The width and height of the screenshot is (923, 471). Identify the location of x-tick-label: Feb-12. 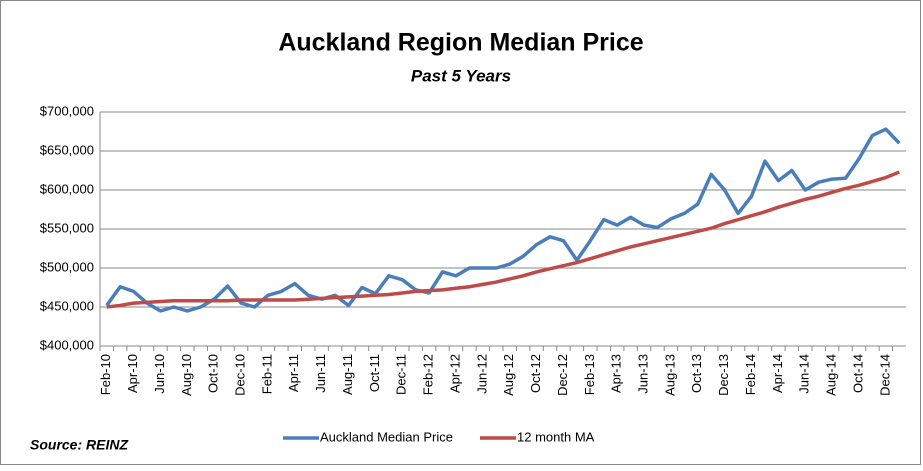
(428, 374).